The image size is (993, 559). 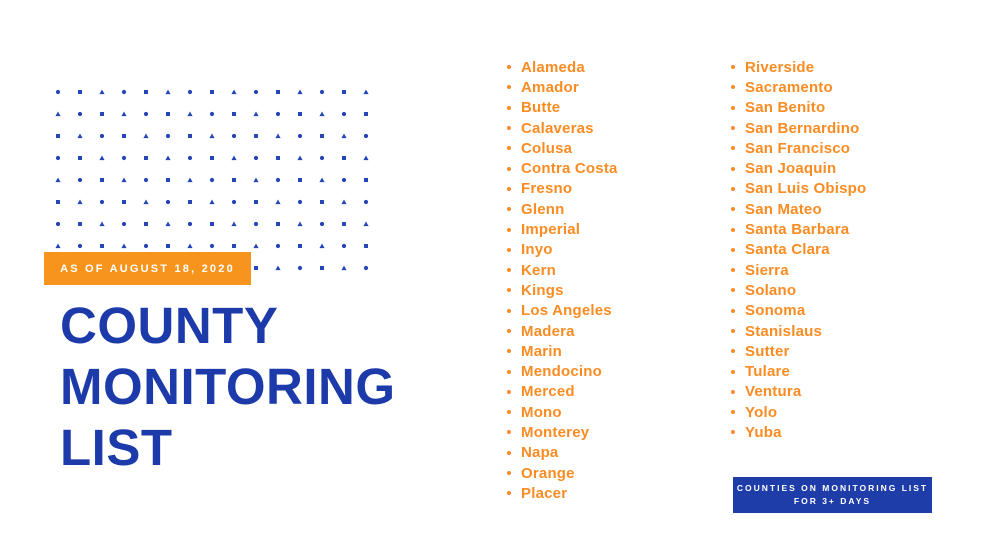 What do you see at coordinates (784, 331) in the screenshot?
I see `county-name: Stanislaus` at bounding box center [784, 331].